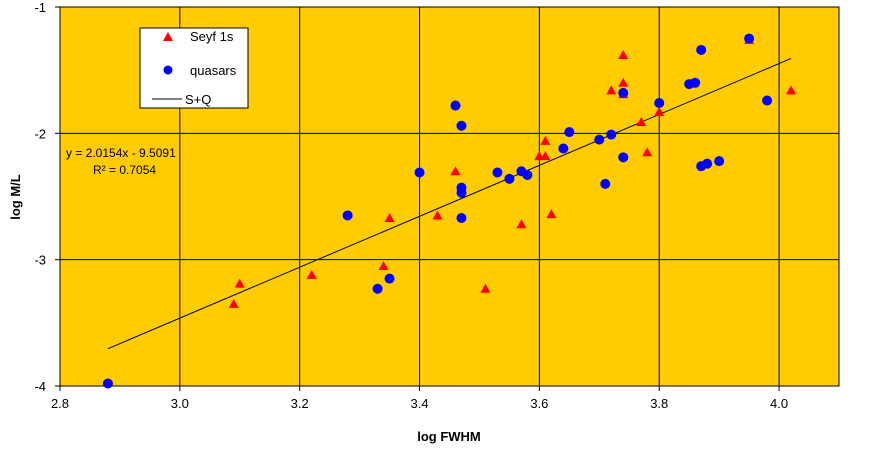  I want to click on x-tick-label: 3.0, so click(180, 403).